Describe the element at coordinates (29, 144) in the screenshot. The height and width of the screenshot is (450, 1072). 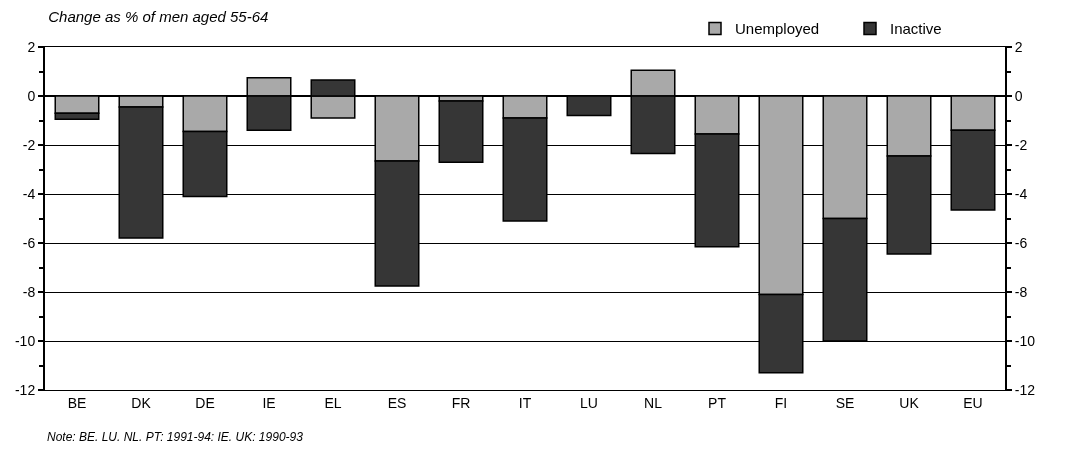
I see `y-tick-label: -2` at that location.